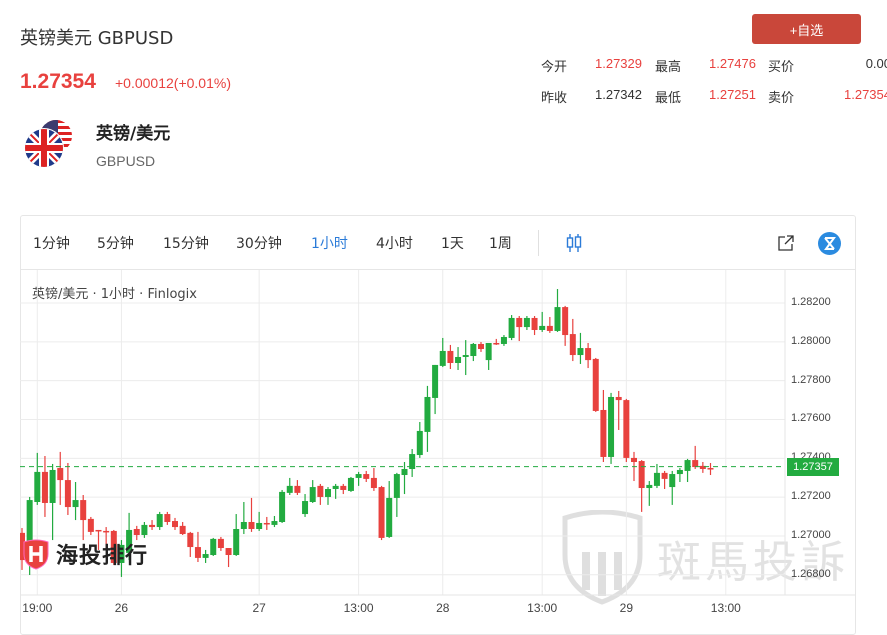  What do you see at coordinates (133, 134) in the screenshot?
I see `instrument-name: 英镑/美元` at bounding box center [133, 134].